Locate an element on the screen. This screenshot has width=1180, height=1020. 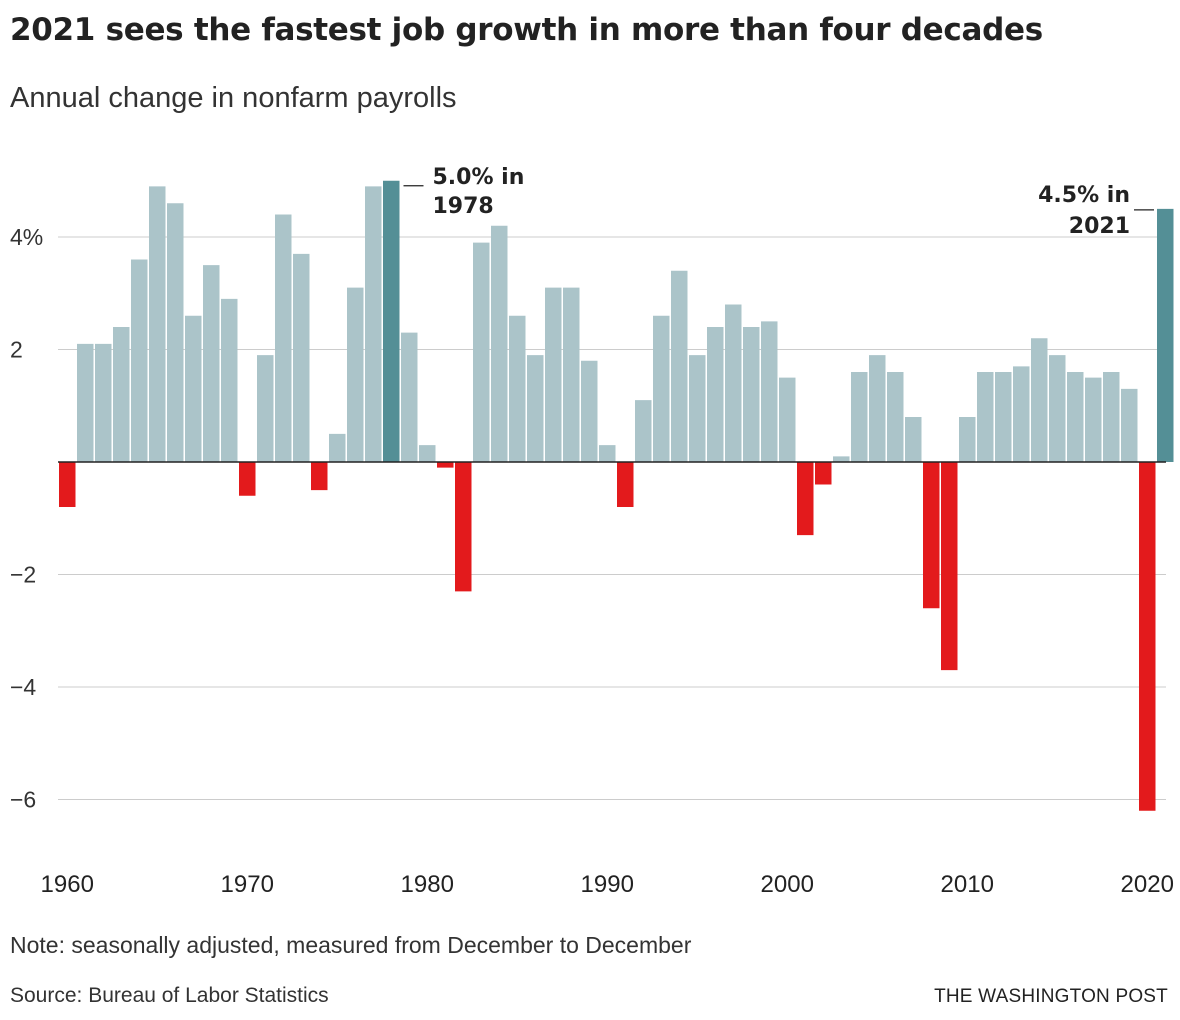
bar-1997 is located at coordinates (733, 383).